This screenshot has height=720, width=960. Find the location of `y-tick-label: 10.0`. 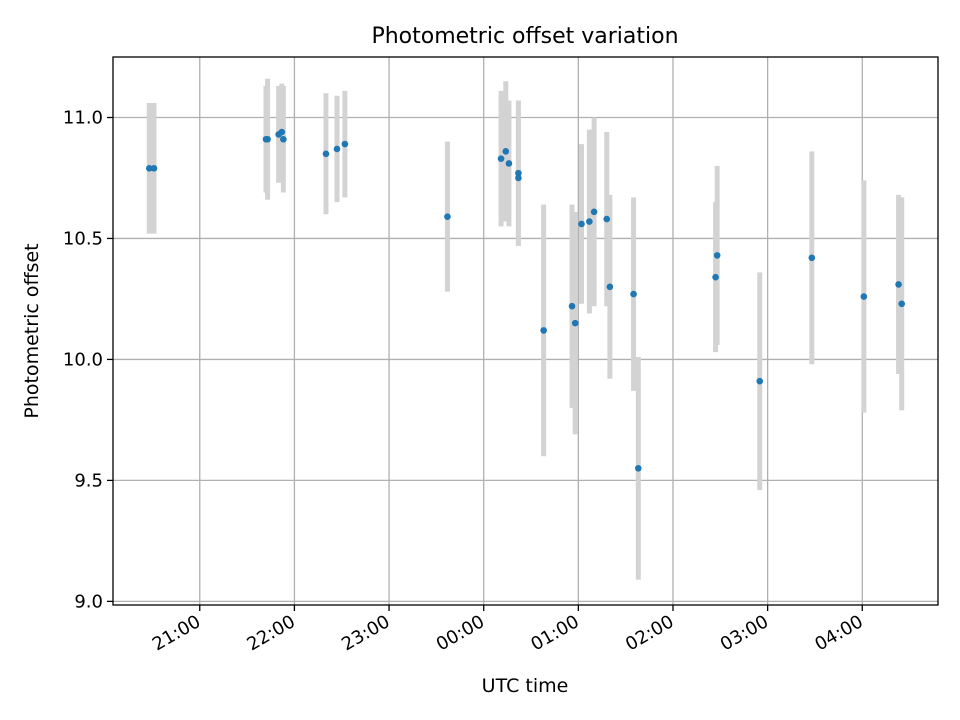

y-tick-label: 10.0 is located at coordinates (83, 359).